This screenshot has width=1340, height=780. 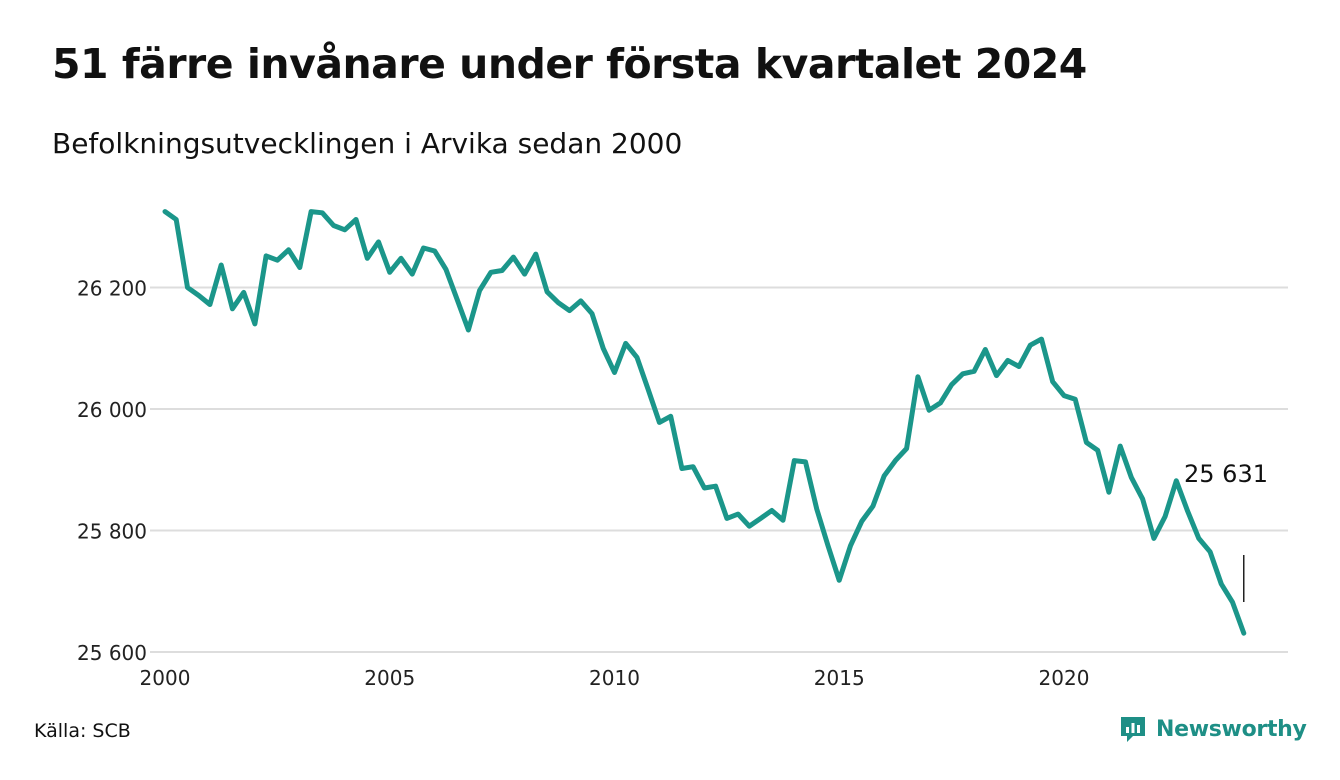 What do you see at coordinates (1064, 678) in the screenshot?
I see `x-tick-label: 2020` at bounding box center [1064, 678].